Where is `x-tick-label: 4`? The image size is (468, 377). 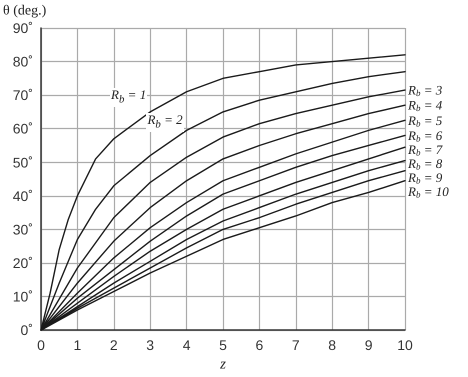 x-tick-label: 4 is located at coordinates (186, 345).